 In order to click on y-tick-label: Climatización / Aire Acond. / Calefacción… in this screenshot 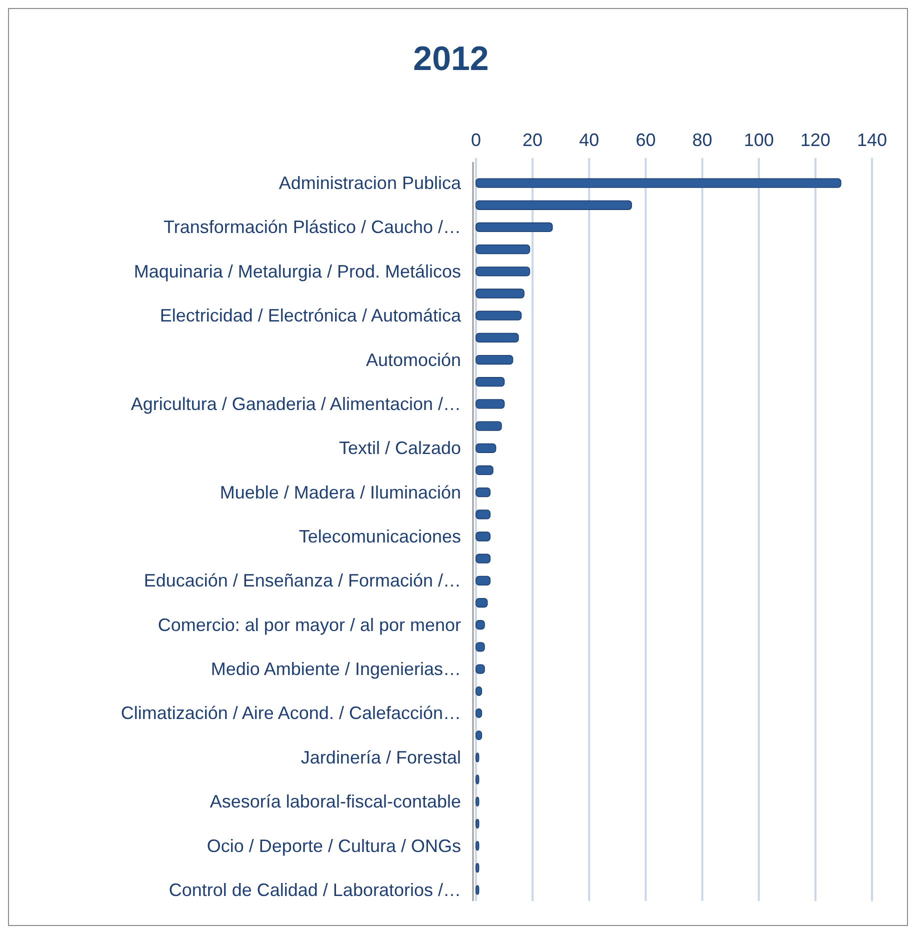, I will do `click(290, 713)`.